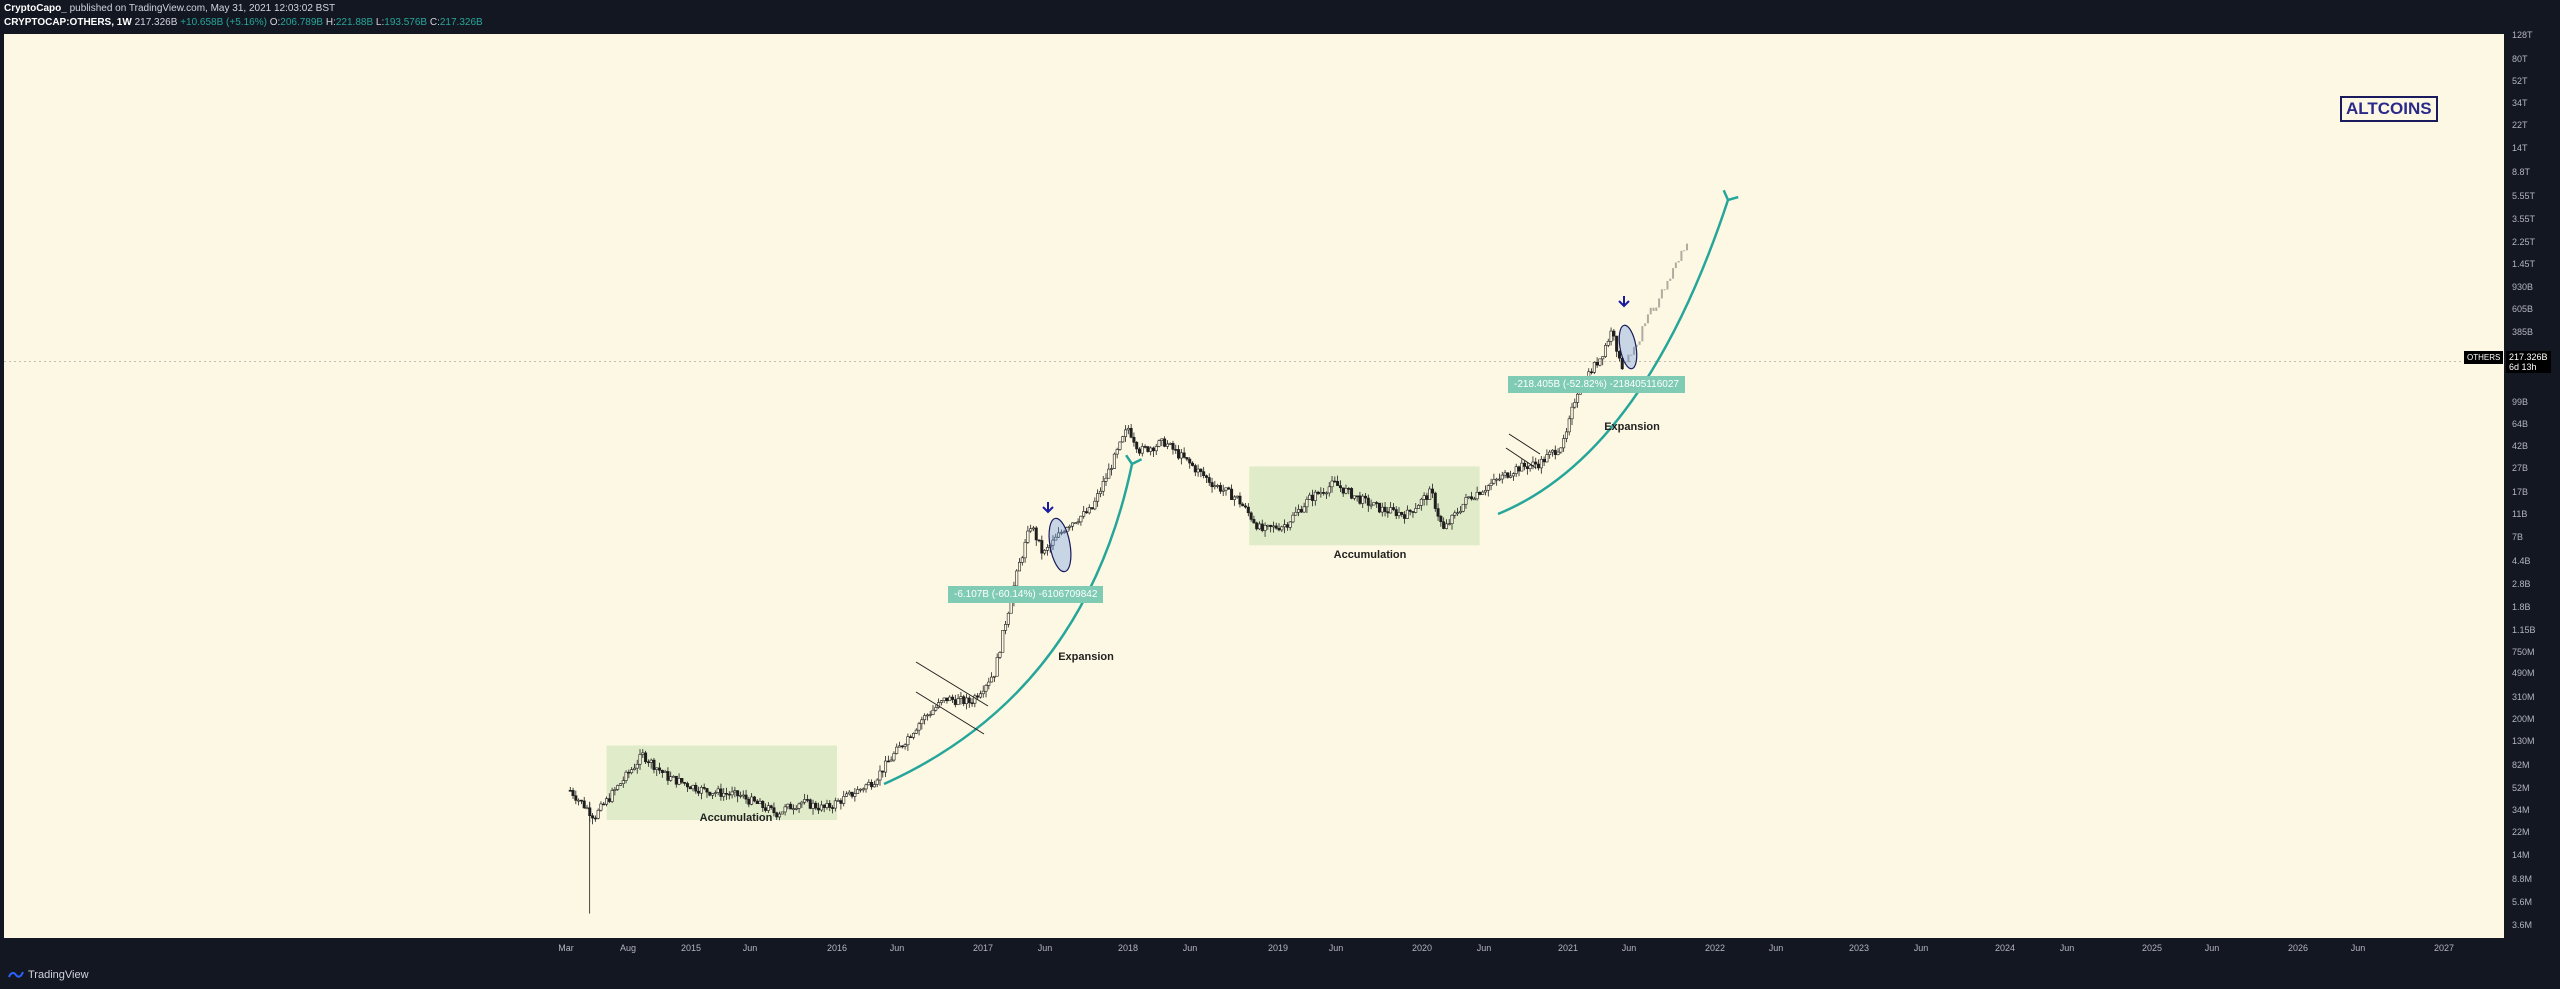 This screenshot has height=989, width=2560. Describe the element at coordinates (983, 948) in the screenshot. I see `time-tick: 2017` at that location.